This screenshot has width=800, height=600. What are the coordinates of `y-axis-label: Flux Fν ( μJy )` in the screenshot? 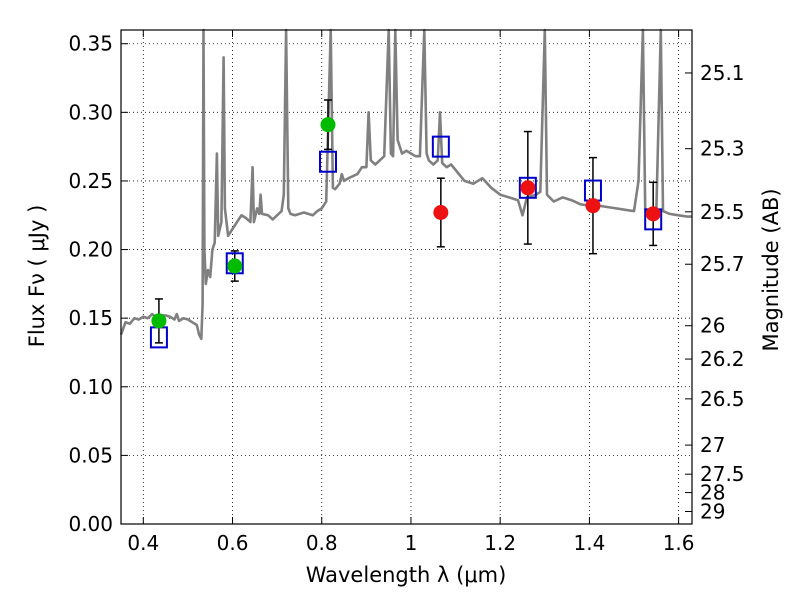 It's located at (37, 276).